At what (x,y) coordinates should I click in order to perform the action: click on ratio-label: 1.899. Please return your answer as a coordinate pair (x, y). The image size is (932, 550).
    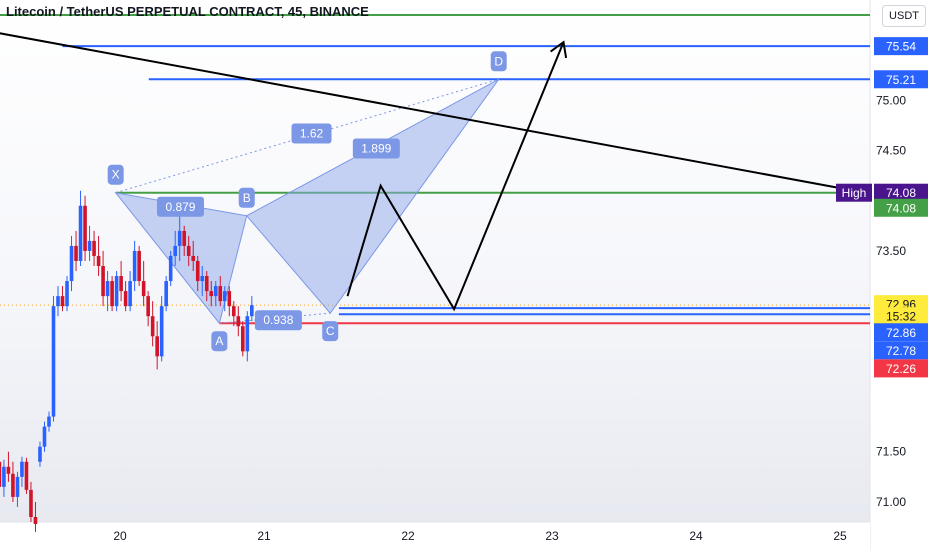
    Looking at the image, I should click on (376, 149).